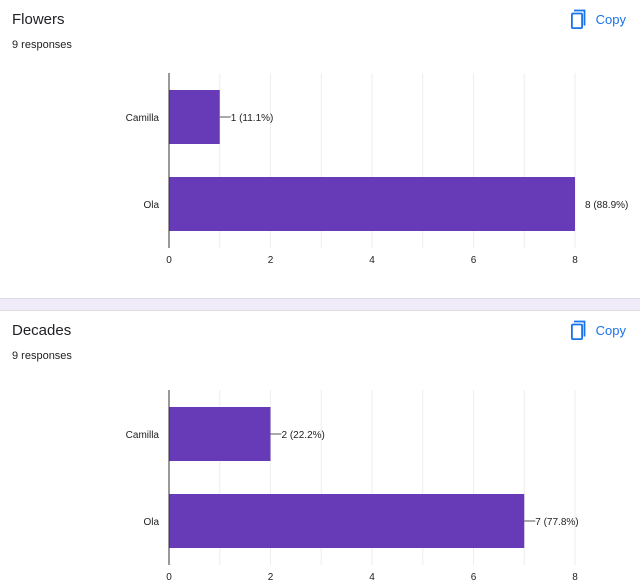 The width and height of the screenshot is (640, 583). What do you see at coordinates (320, 304) in the screenshot?
I see `section-divider` at bounding box center [320, 304].